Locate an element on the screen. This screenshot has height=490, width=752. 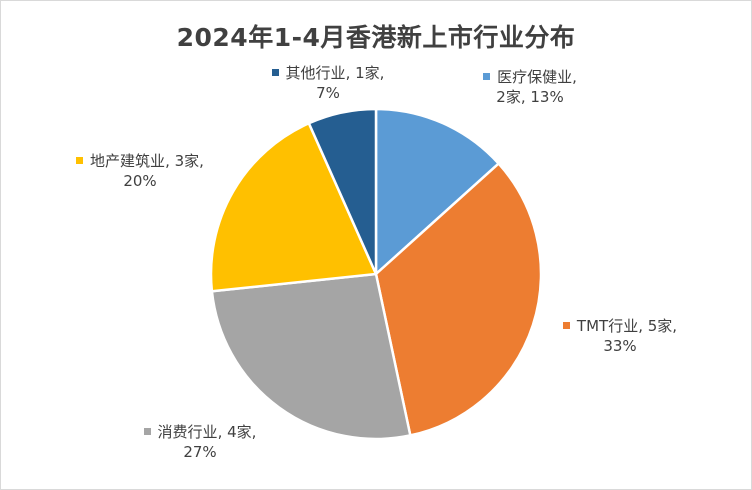
data-label-other: 其他行业, 1家, 7% is located at coordinates (328, 83).